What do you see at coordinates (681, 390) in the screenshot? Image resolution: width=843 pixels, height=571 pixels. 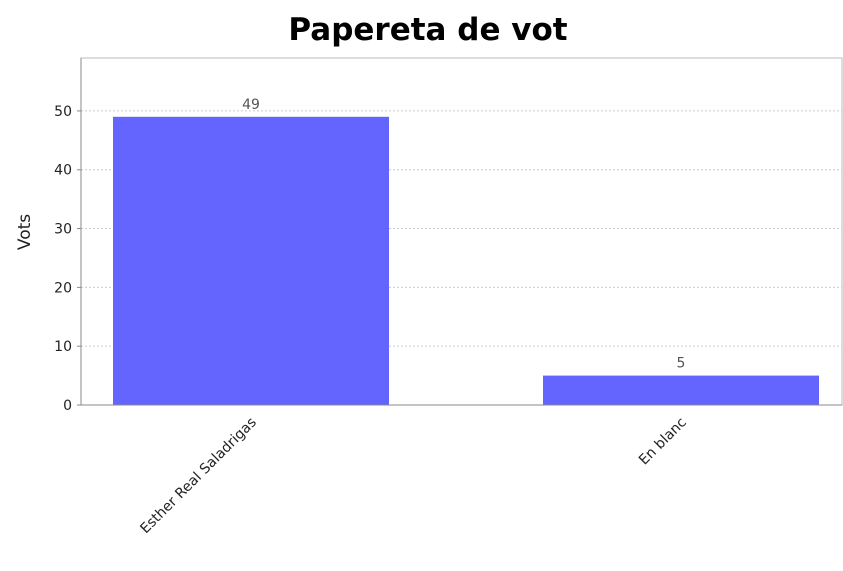 I see `bar` at bounding box center [681, 390].